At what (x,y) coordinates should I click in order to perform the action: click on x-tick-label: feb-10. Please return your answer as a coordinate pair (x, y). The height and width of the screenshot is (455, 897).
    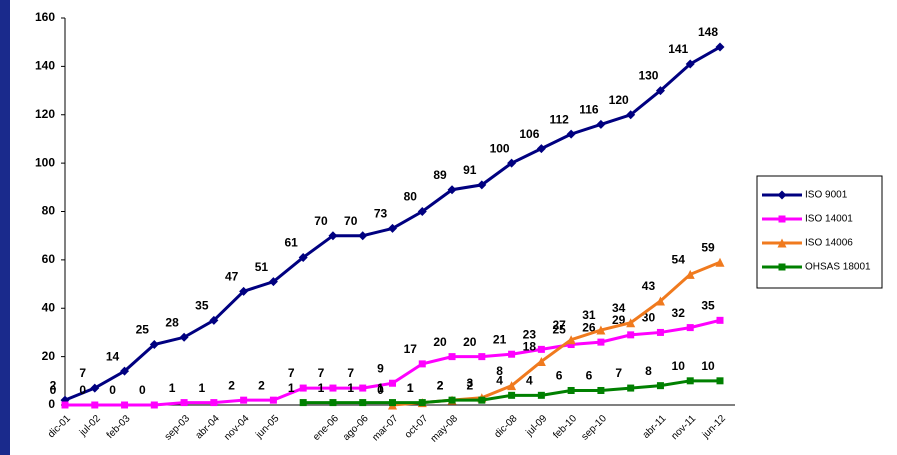
    Looking at the image, I should click on (565, 427).